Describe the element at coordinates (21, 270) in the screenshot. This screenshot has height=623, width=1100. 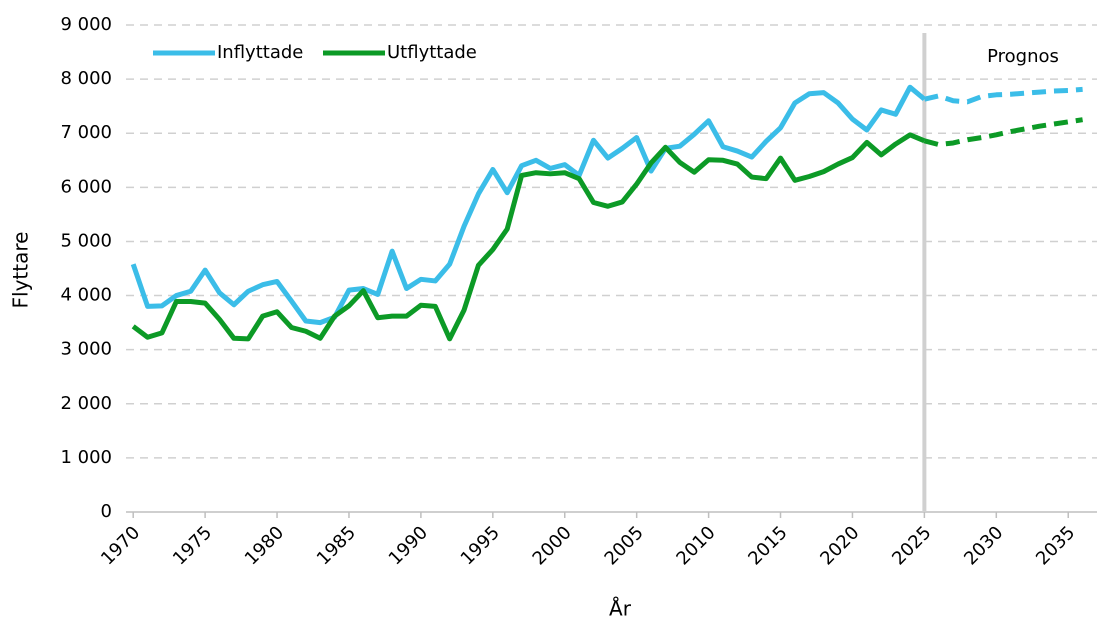
I see `y-axis-label: Flyttare` at that location.